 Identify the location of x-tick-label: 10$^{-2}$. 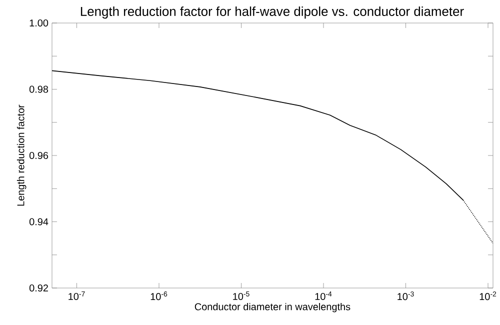
(488, 296).